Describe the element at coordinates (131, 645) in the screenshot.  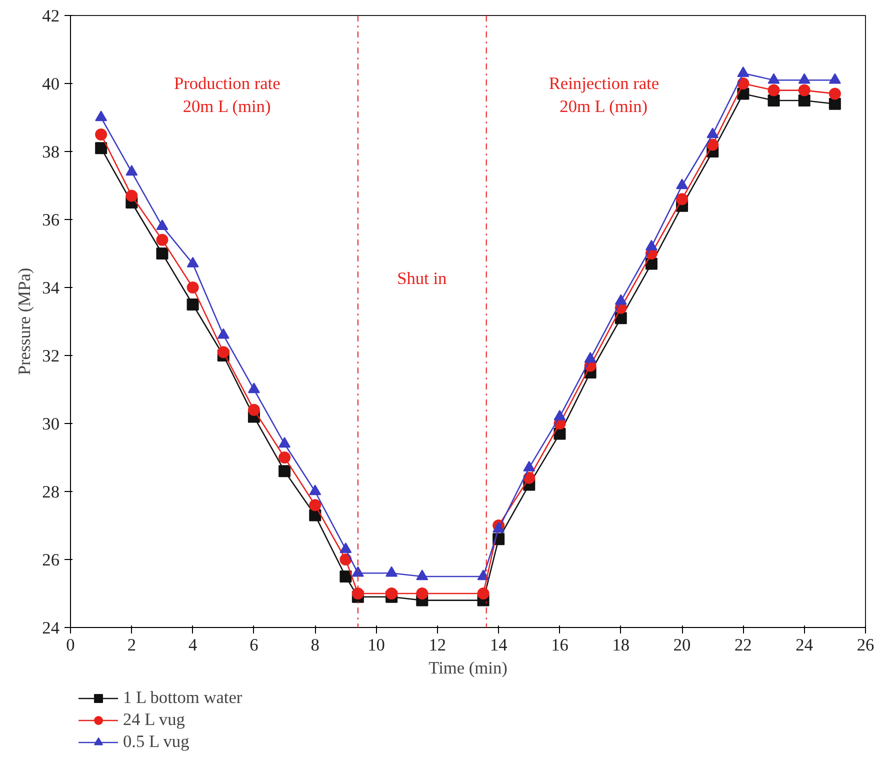
I see `x-tick-label: 2` at that location.